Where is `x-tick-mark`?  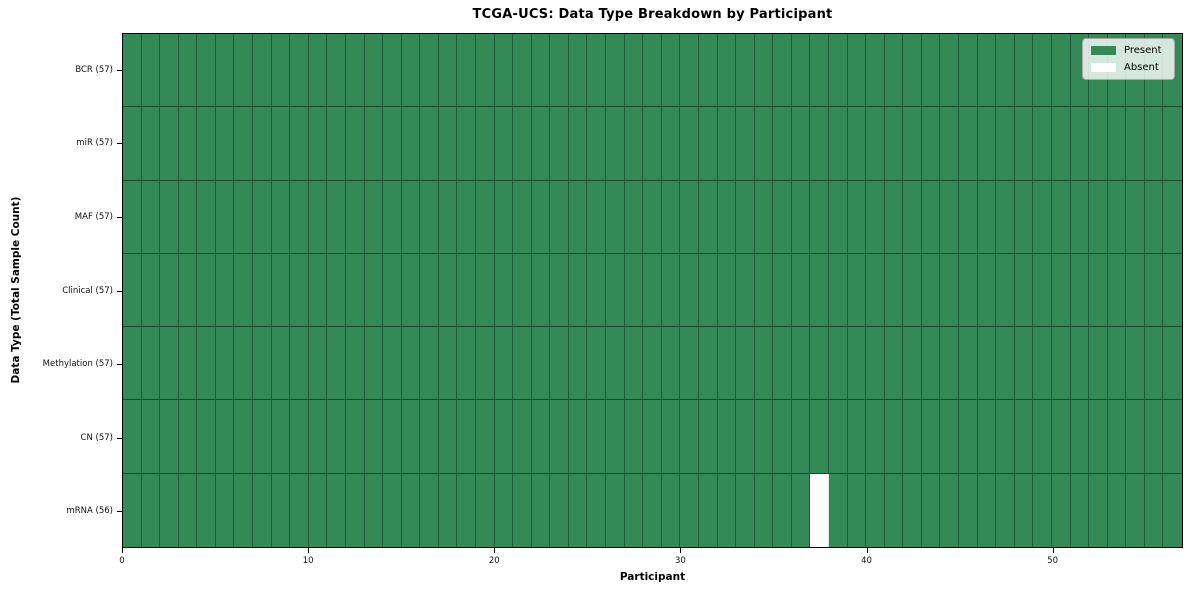
x-tick-mark is located at coordinates (122, 550).